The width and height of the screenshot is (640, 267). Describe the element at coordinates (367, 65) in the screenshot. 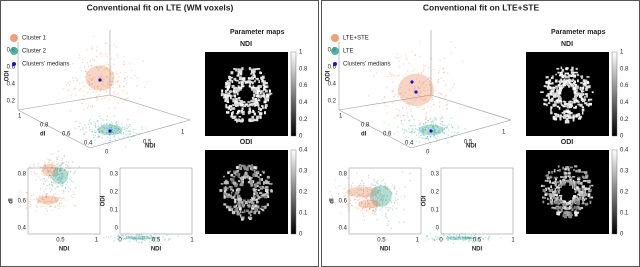

I see `legend-label: Clusters' medians` at that location.